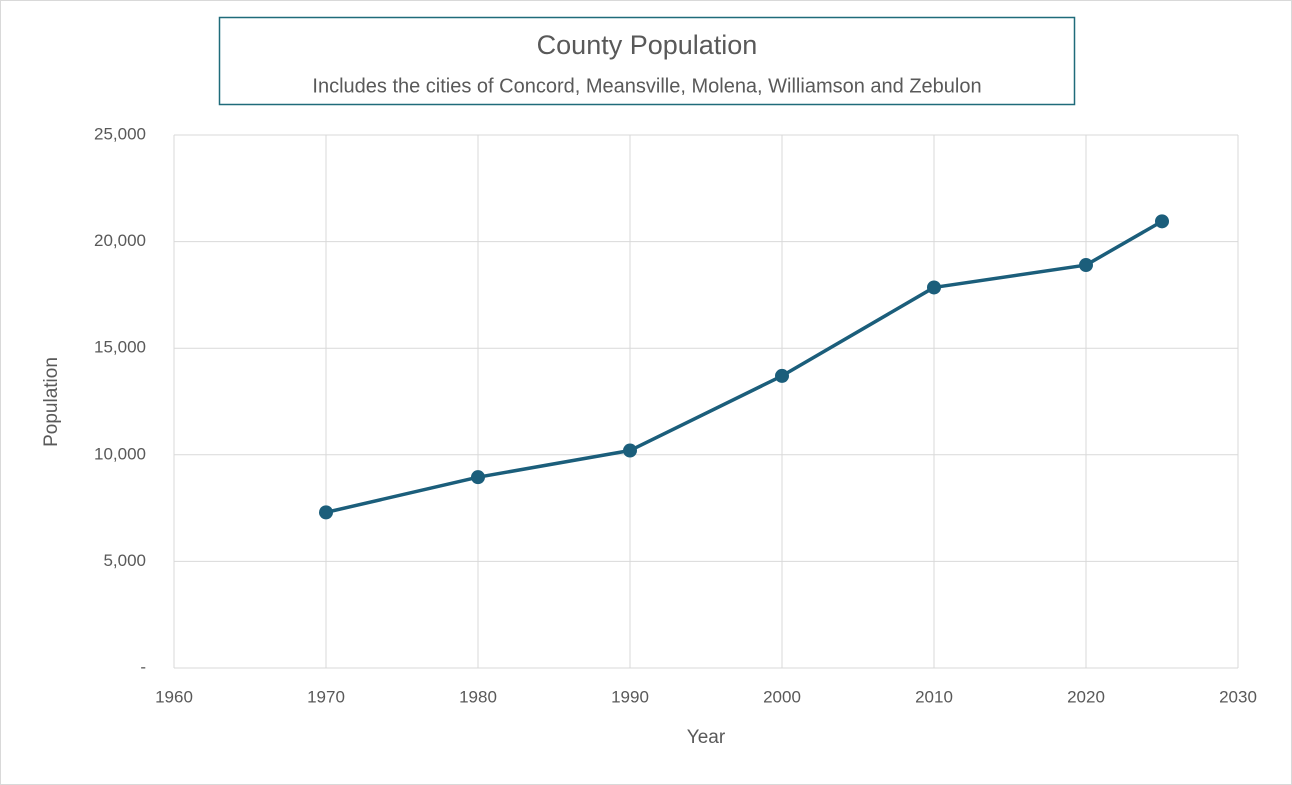  I want to click on y-tick-label: 25,000, so click(120, 133).